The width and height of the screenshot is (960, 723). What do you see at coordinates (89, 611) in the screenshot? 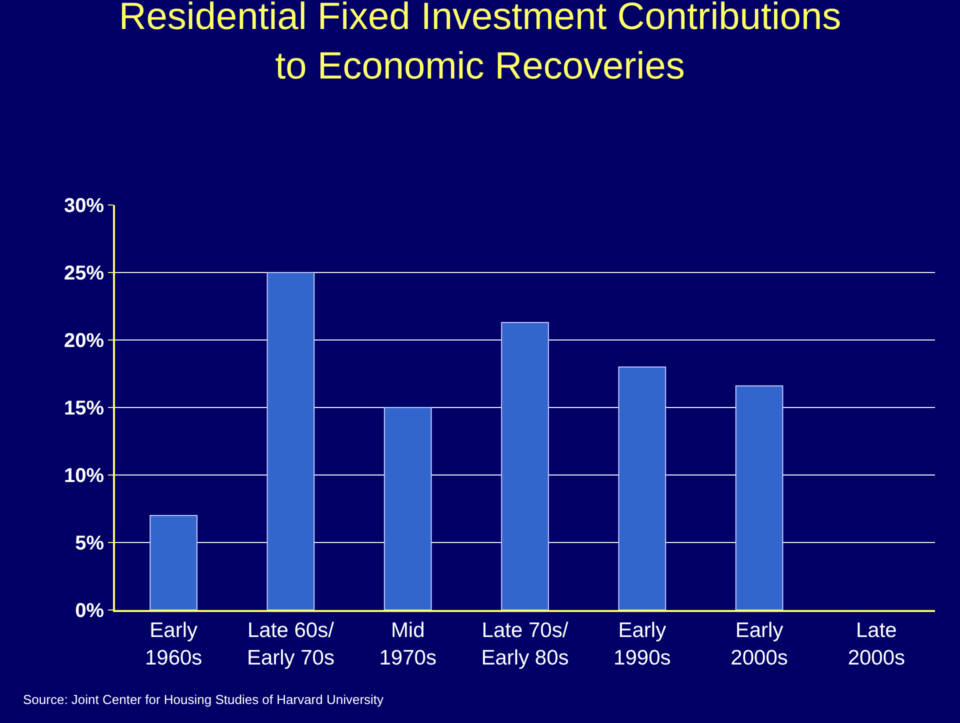
I see `y-tick-label: 0%` at bounding box center [89, 611].